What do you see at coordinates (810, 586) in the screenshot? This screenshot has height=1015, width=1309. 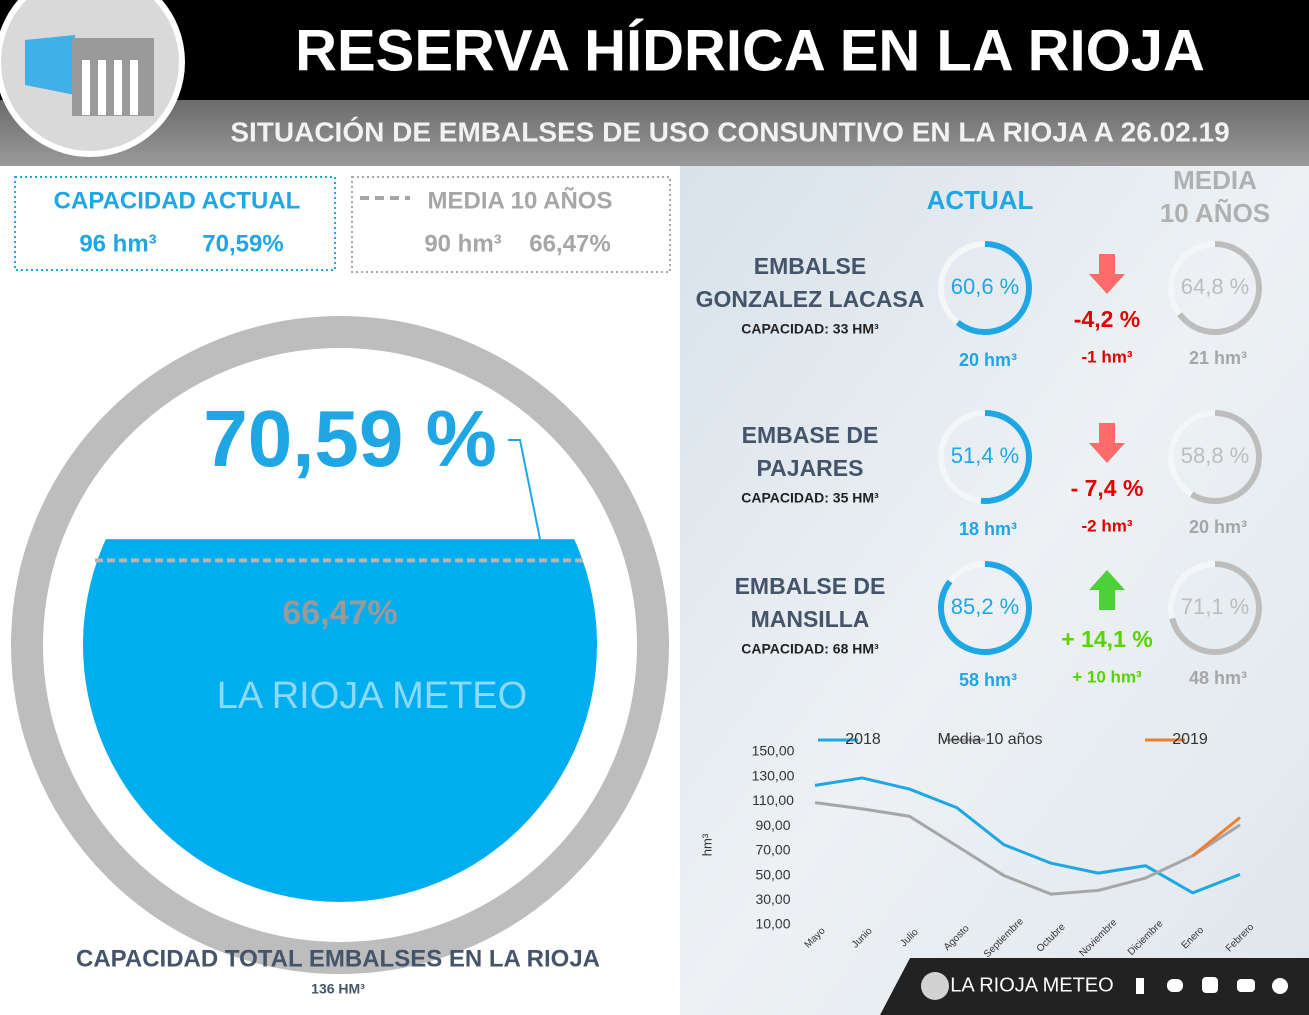 I see `reservoir-name: EMBALSE DE` at bounding box center [810, 586].